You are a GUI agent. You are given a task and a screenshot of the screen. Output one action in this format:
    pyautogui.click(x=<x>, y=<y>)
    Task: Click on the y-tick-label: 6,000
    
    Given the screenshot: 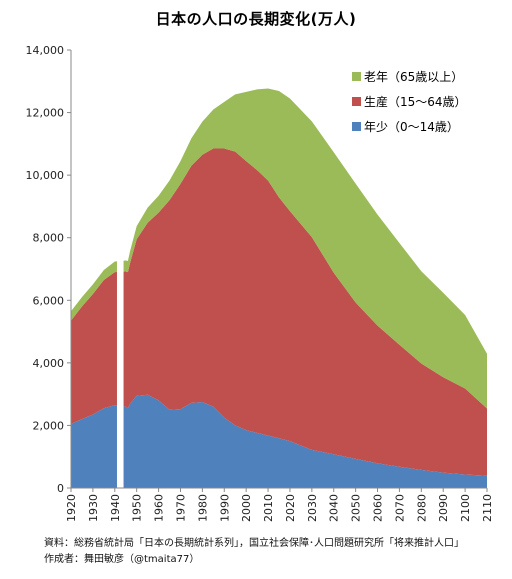 What is the action you would take?
    pyautogui.click(x=49, y=300)
    